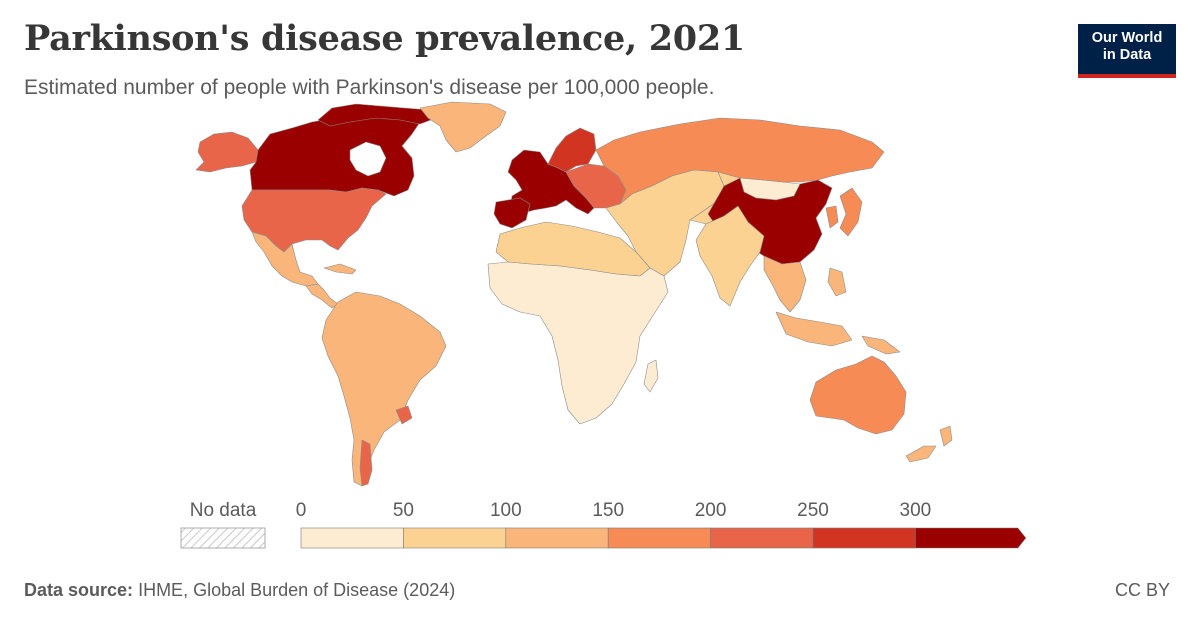  Describe the element at coordinates (506, 510) in the screenshot. I see `legend-tick-label: 100` at that location.